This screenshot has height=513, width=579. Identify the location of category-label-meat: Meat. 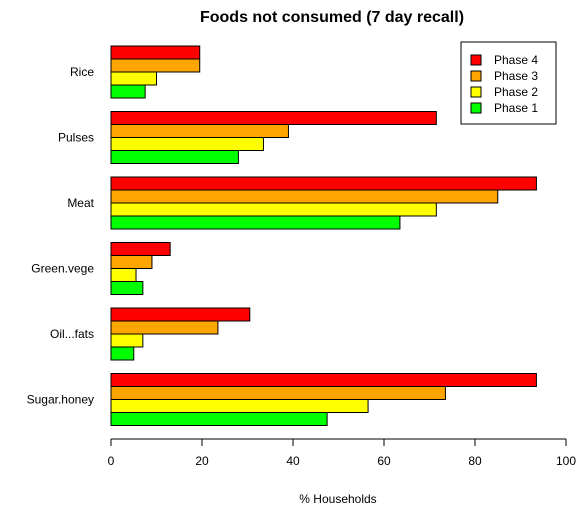
(80, 203).